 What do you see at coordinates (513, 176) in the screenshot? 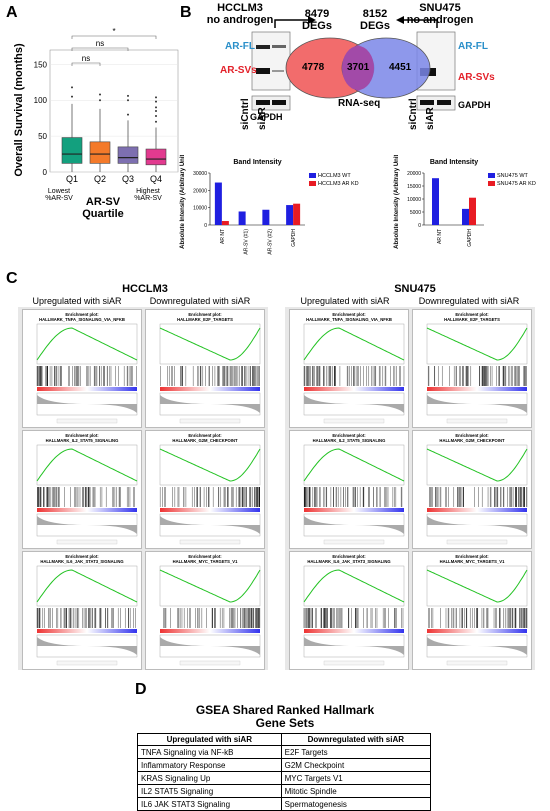
I see `legend-entry: SNU475 WT` at bounding box center [513, 176].